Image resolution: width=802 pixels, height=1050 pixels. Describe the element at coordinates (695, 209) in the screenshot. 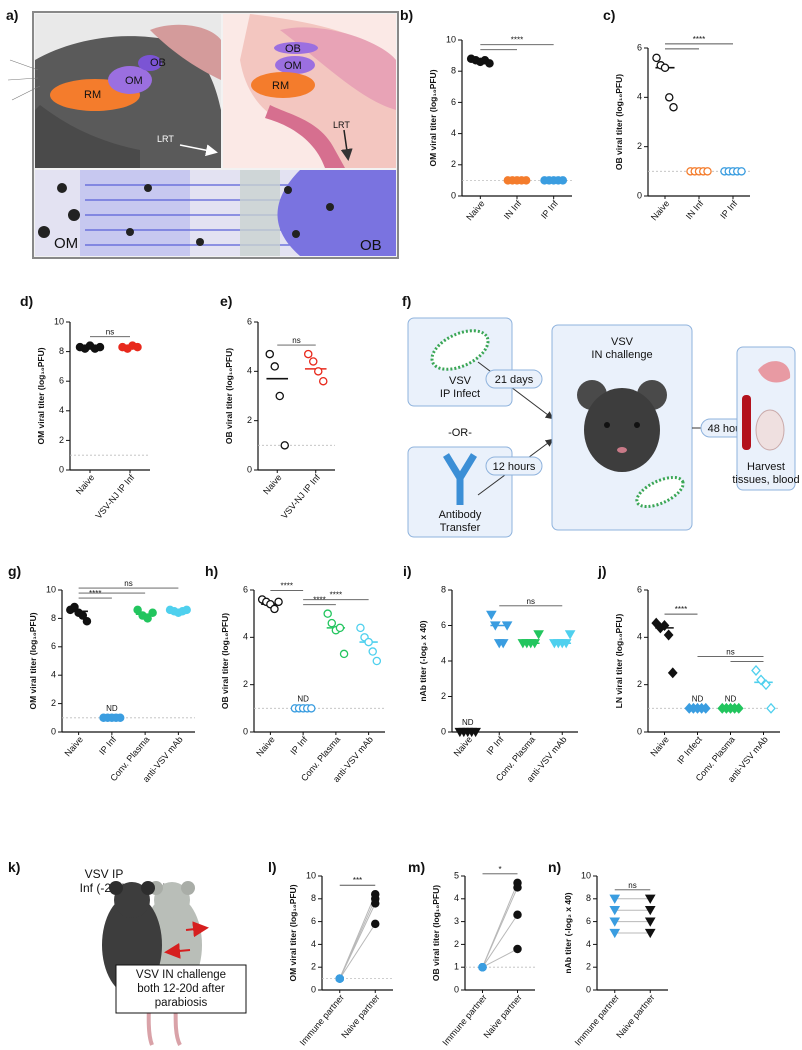

I see `x-tick-label: IN Inf` at that location.